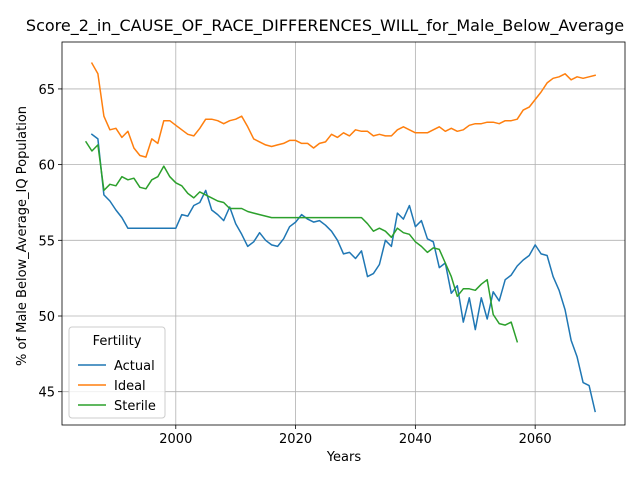 This screenshot has width=640, height=480. I want to click on legend: Fertility Actual Ideal Sterile, so click(117, 372).